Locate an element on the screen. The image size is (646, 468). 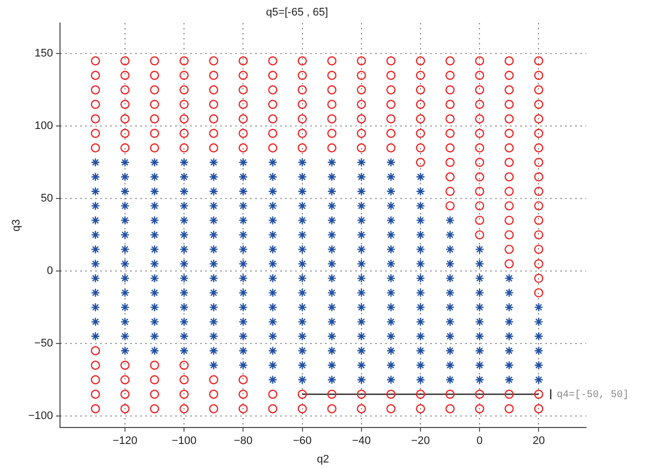
y-tick-label: 100 is located at coordinates (43, 126).